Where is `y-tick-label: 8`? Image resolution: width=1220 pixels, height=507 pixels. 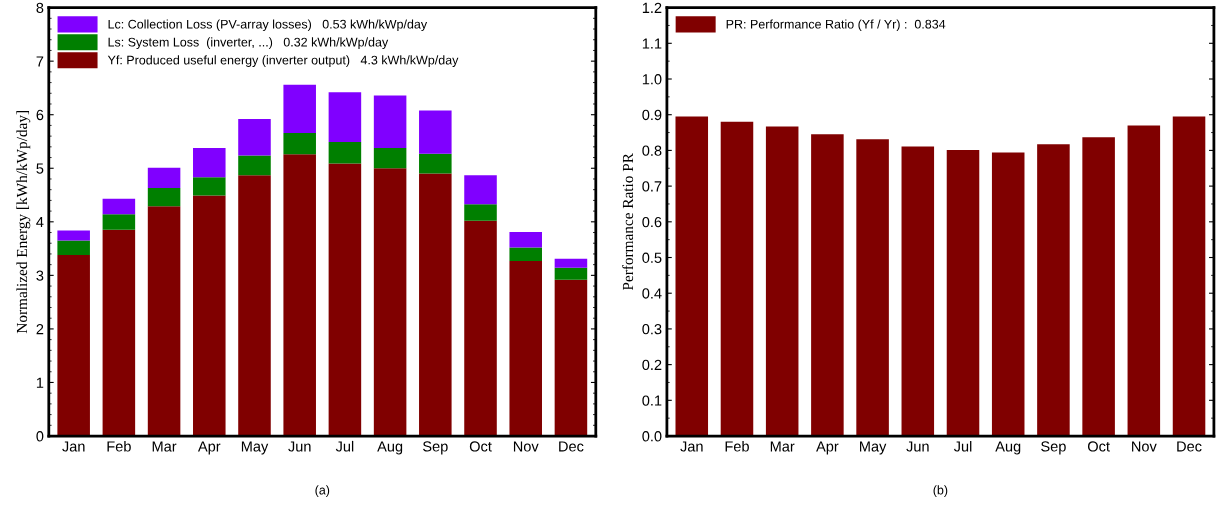
y-tick-label: 8 is located at coordinates (40, 8).